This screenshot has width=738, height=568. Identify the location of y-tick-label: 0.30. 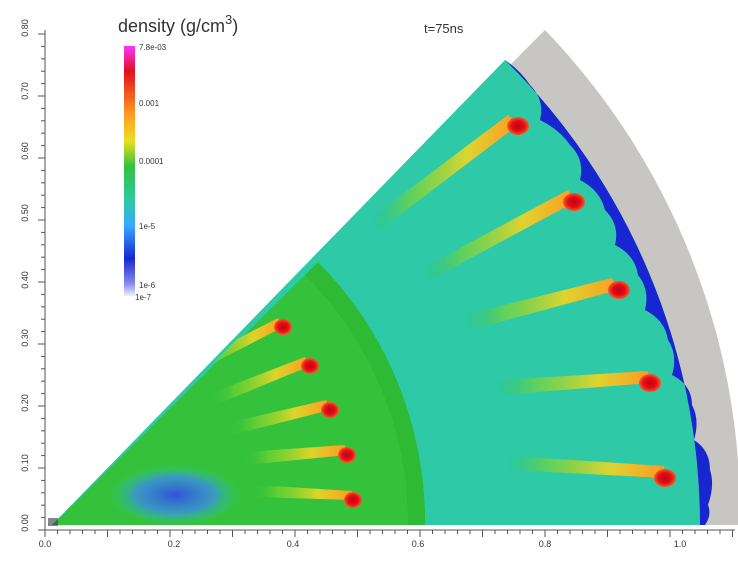
(25, 338).